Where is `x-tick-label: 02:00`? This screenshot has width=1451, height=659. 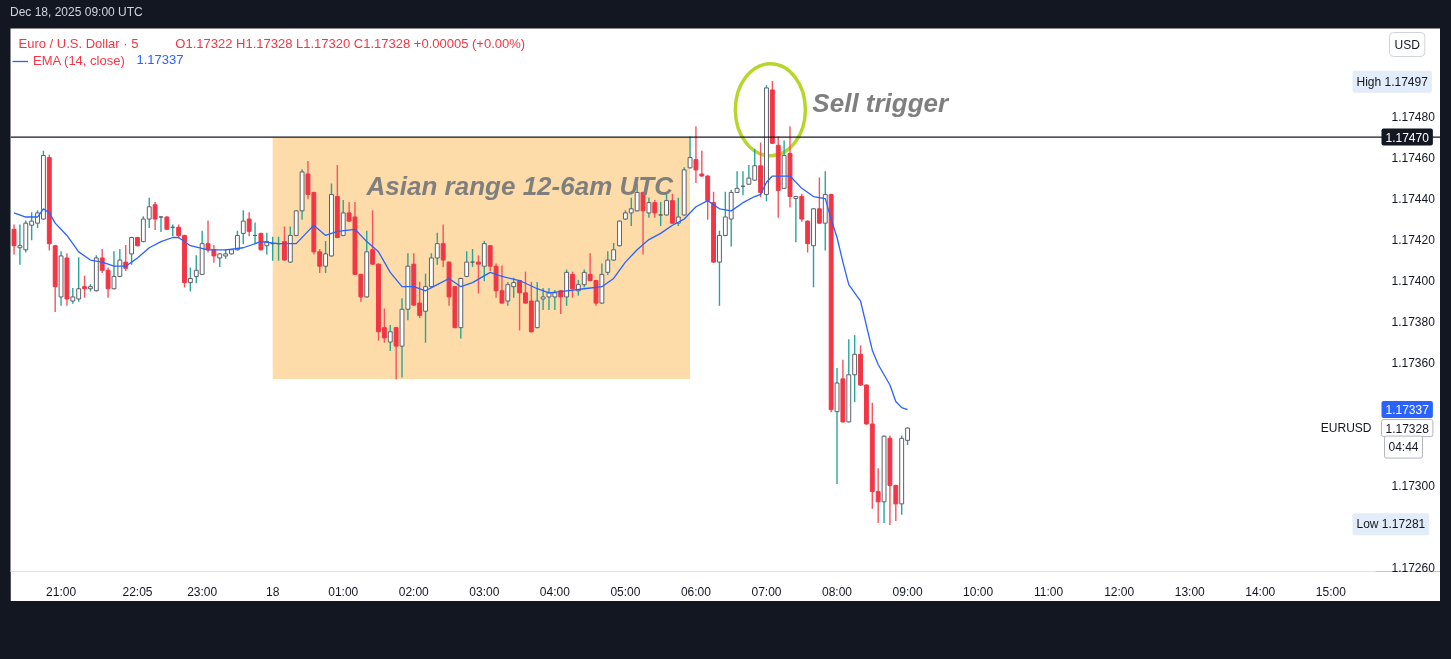 x-tick-label: 02:00 is located at coordinates (414, 591).